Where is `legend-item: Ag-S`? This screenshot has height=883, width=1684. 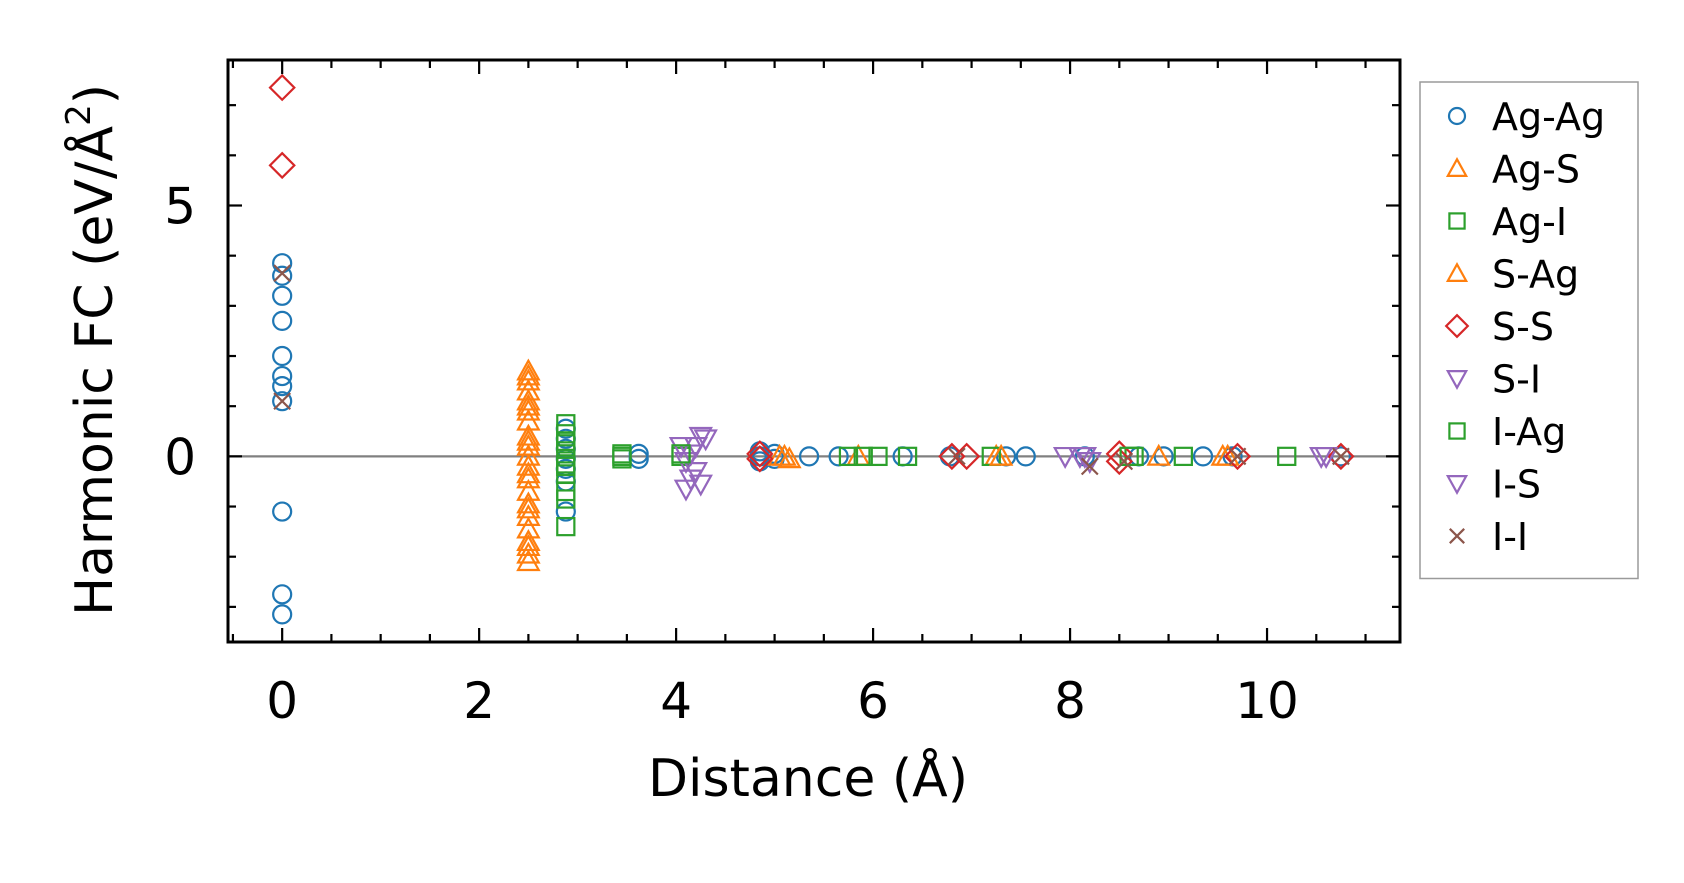 legend-item: Ag-S is located at coordinates (1512, 170).